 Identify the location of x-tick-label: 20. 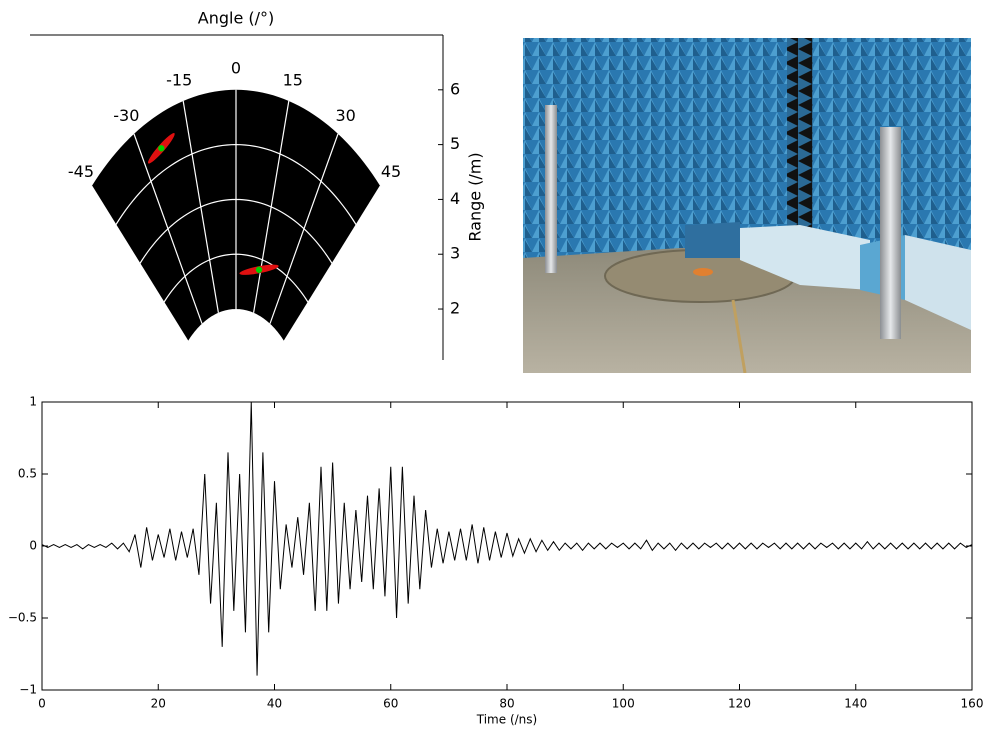
(158, 704).